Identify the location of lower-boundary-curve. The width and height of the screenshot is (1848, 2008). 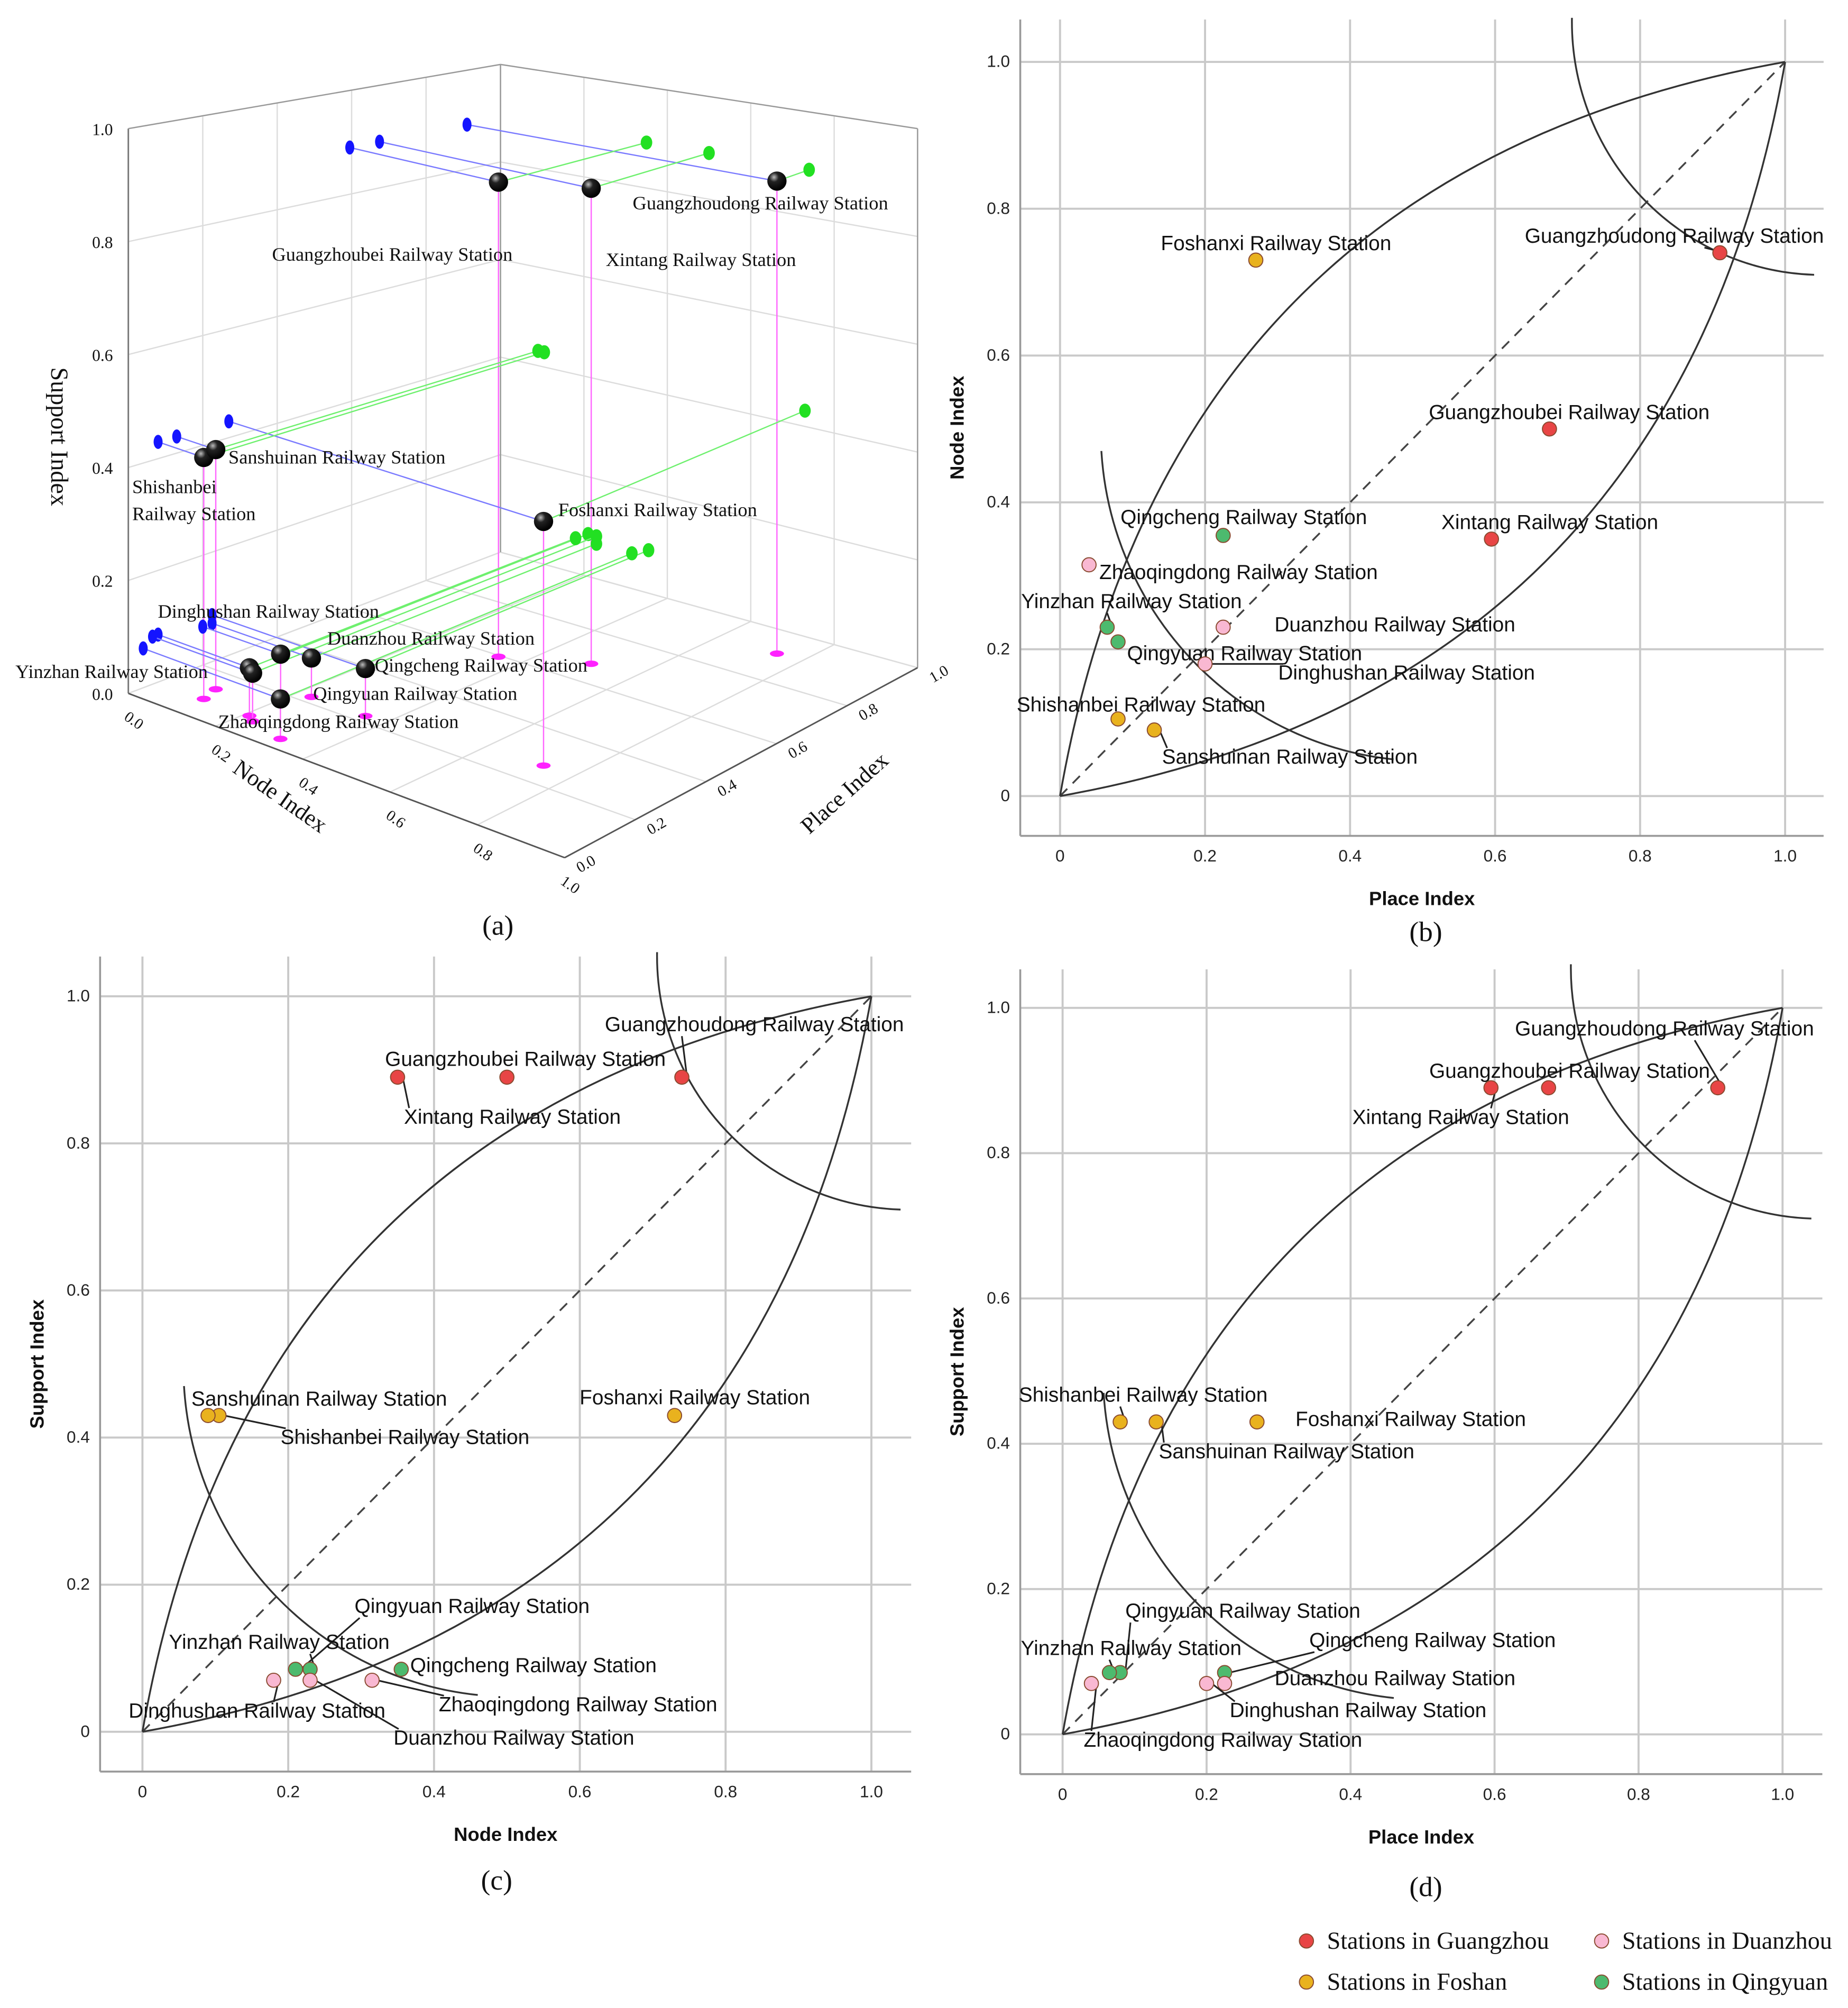
(1423, 429).